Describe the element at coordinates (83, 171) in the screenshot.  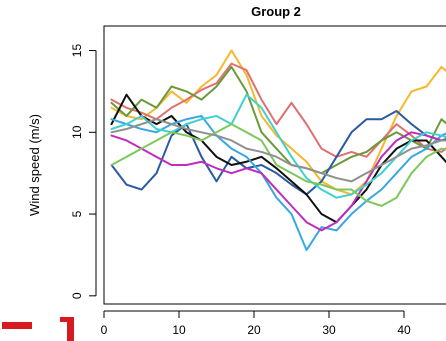
I see `y-axis: 0 5 10 15` at that location.